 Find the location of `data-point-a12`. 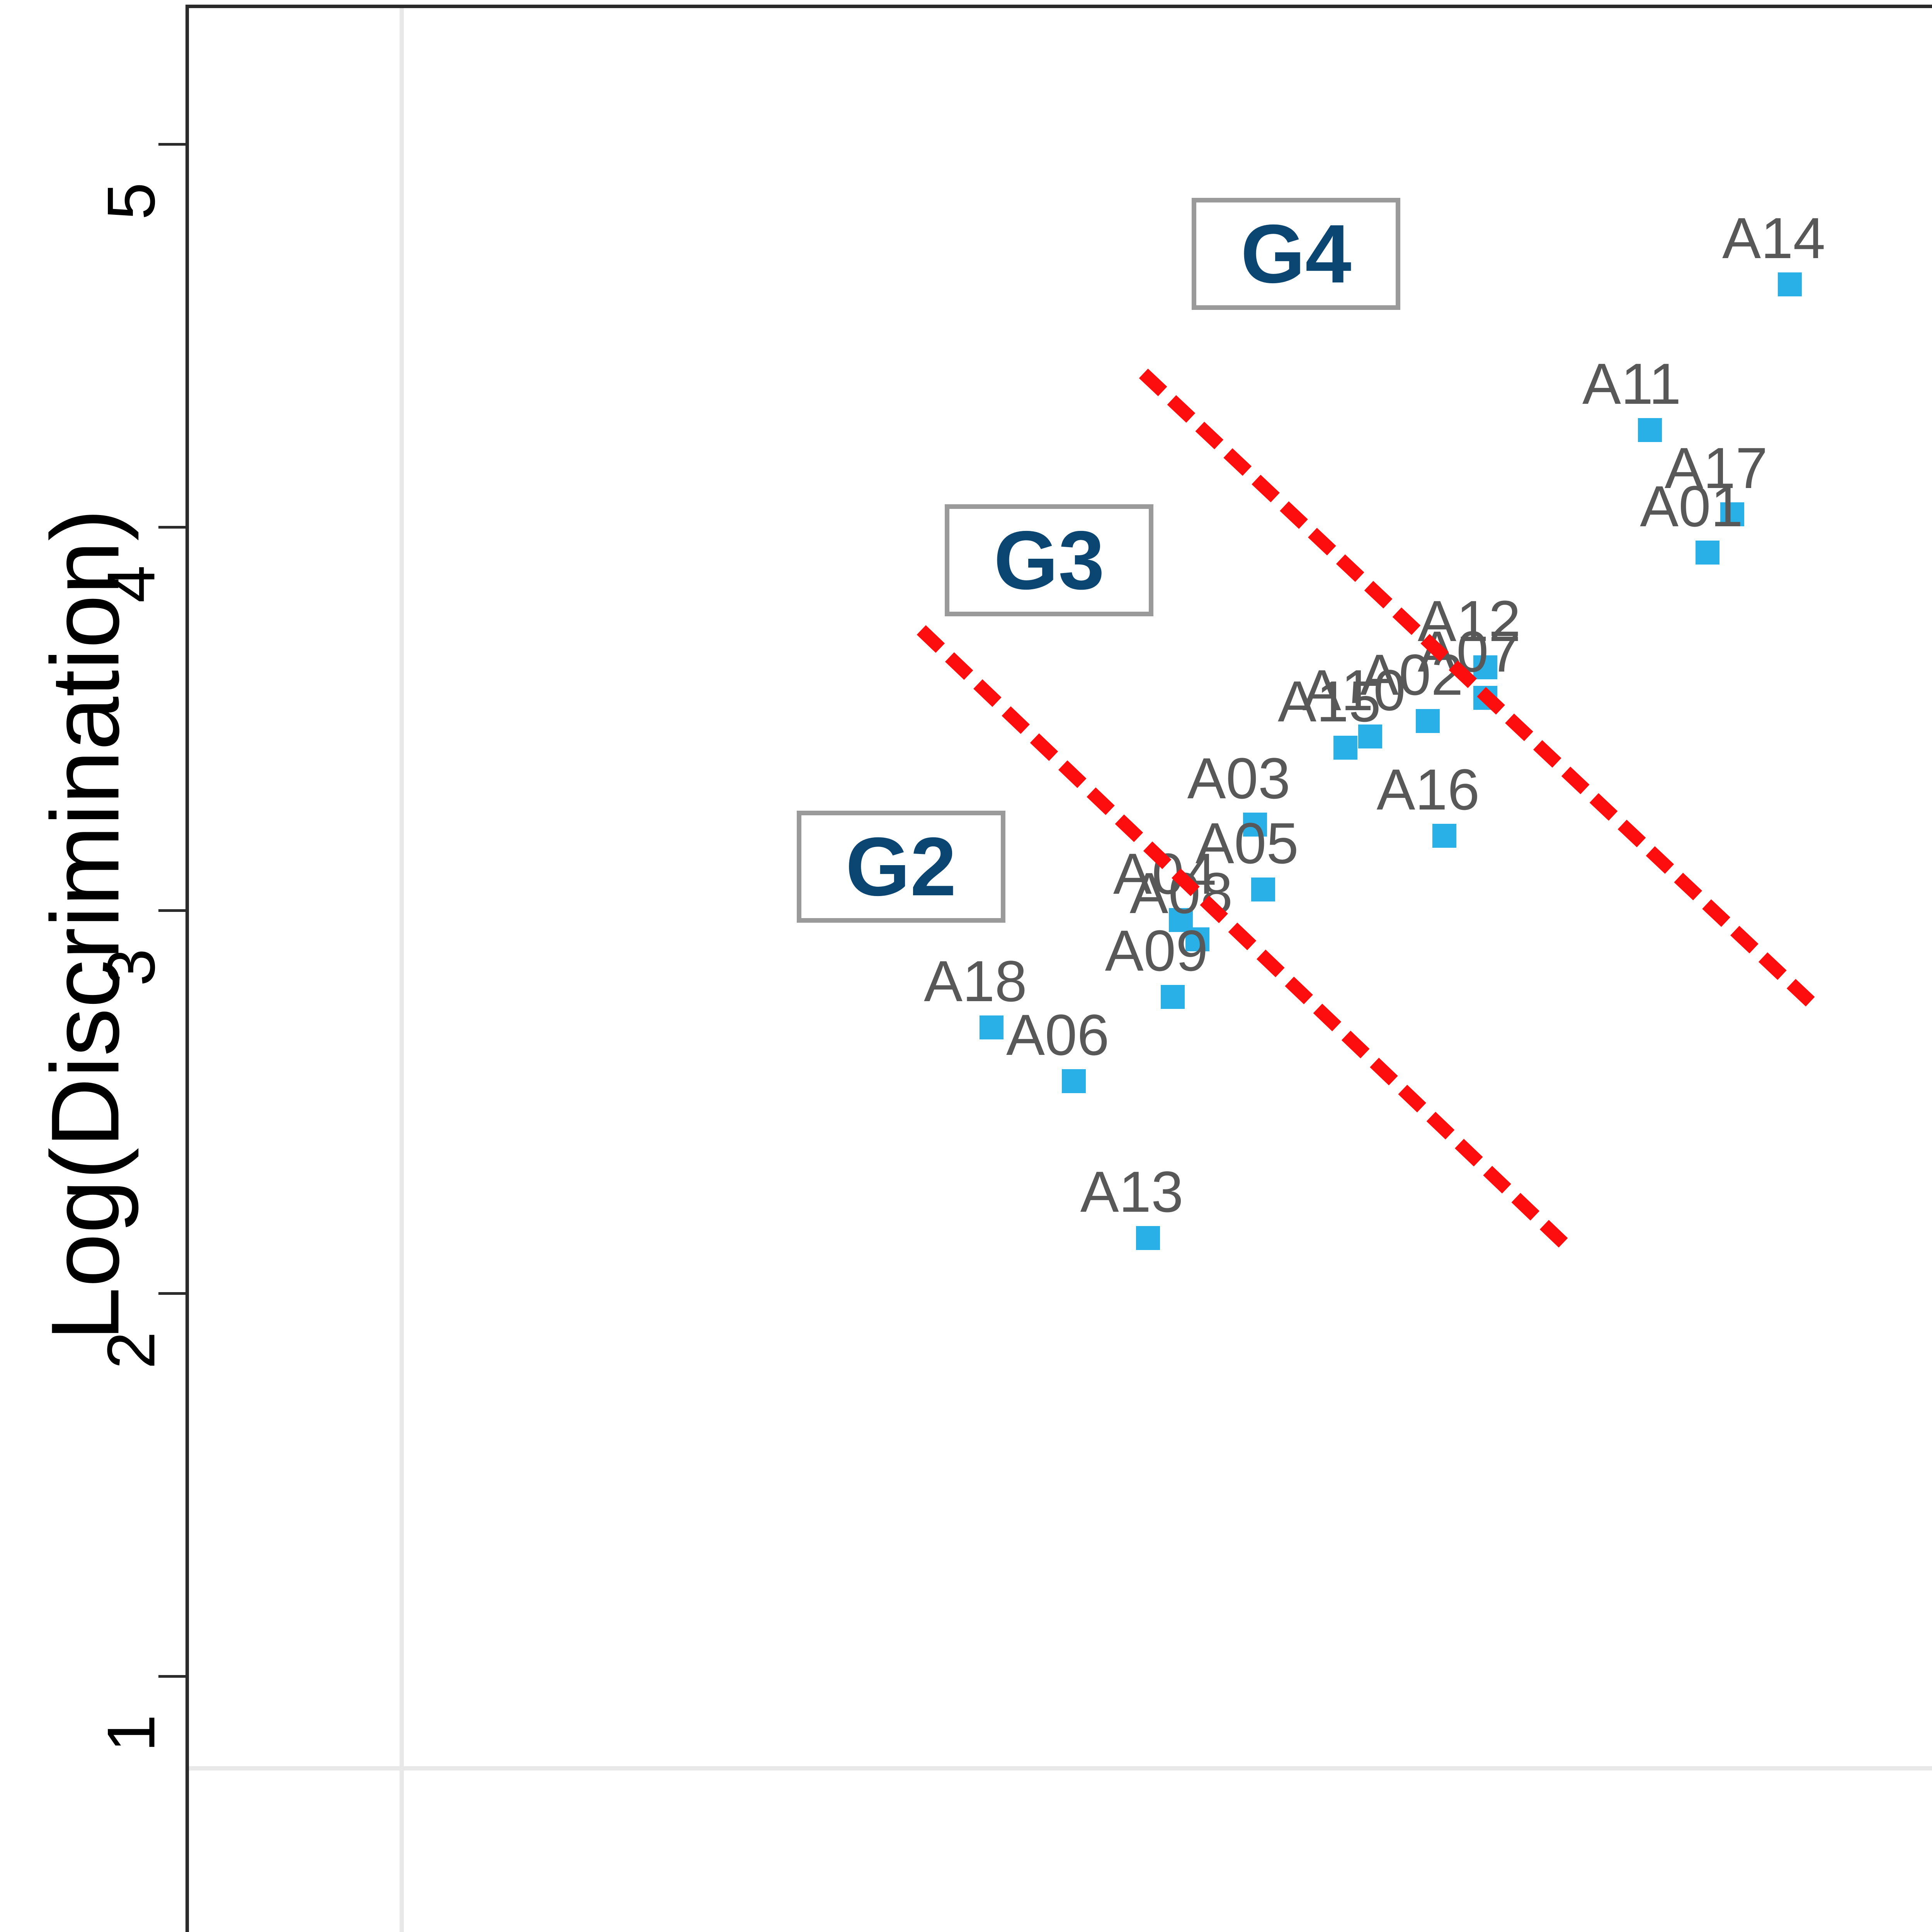

data-point-a12 is located at coordinates (1485, 667).